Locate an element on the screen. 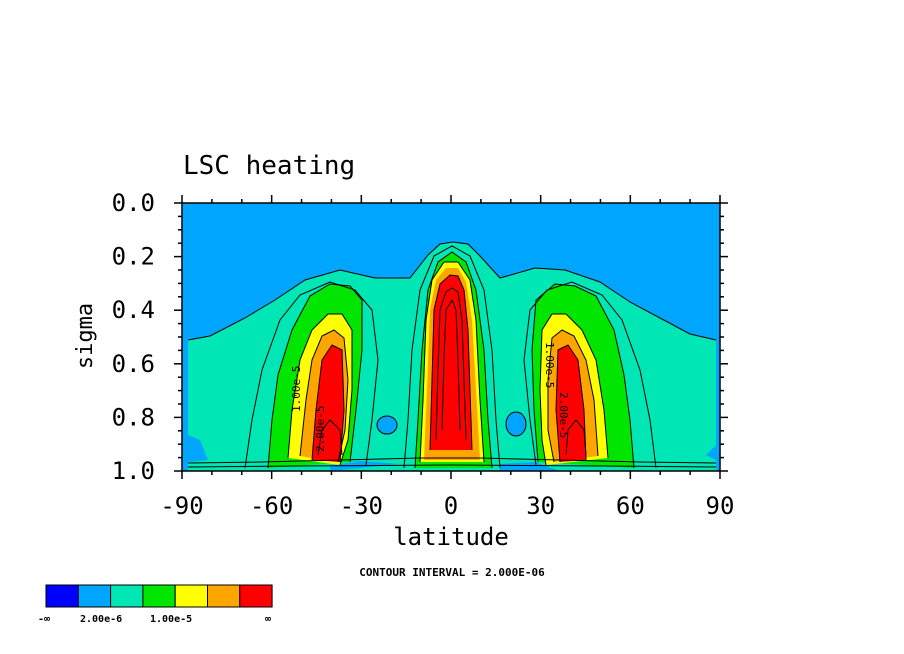 The image size is (904, 654). colorbar-labels: -∞ 2.00e-6 1.00e-5 ∞ is located at coordinates (154, 619).